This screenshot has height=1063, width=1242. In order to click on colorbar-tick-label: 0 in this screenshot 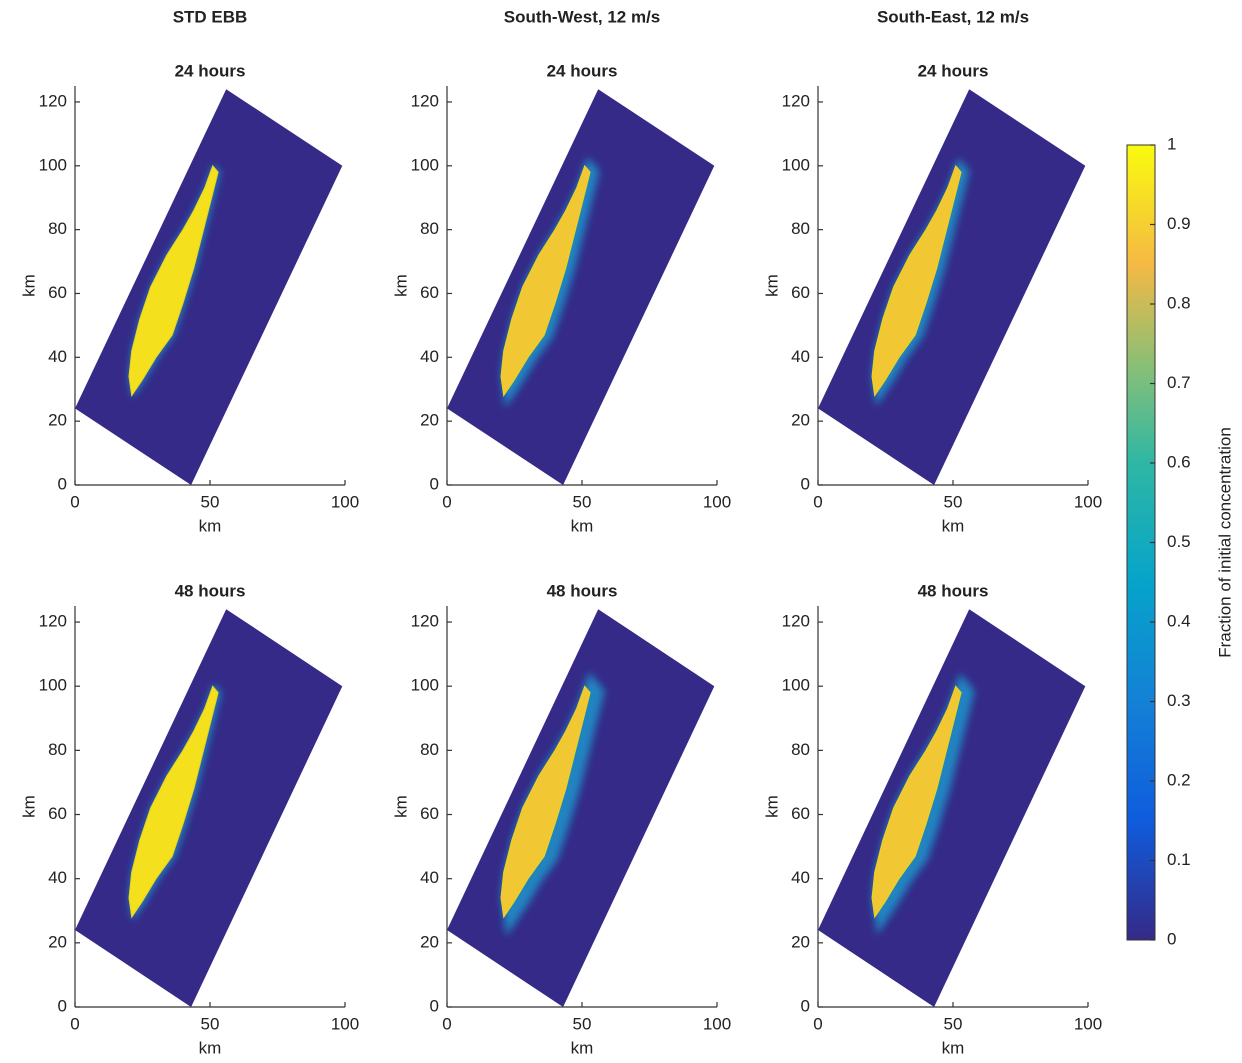, I will do `click(1171, 938)`.